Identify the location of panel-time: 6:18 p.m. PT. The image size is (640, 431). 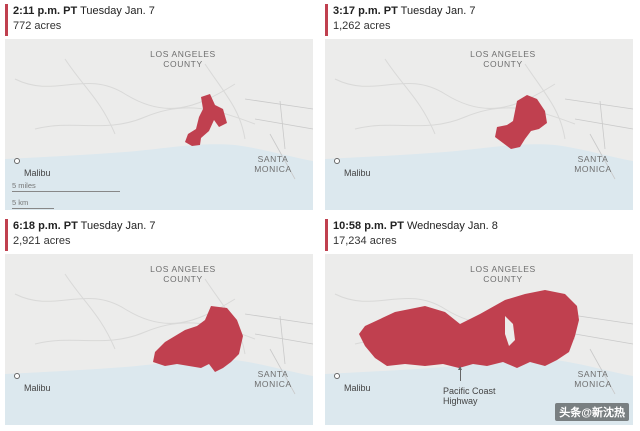
(45, 226).